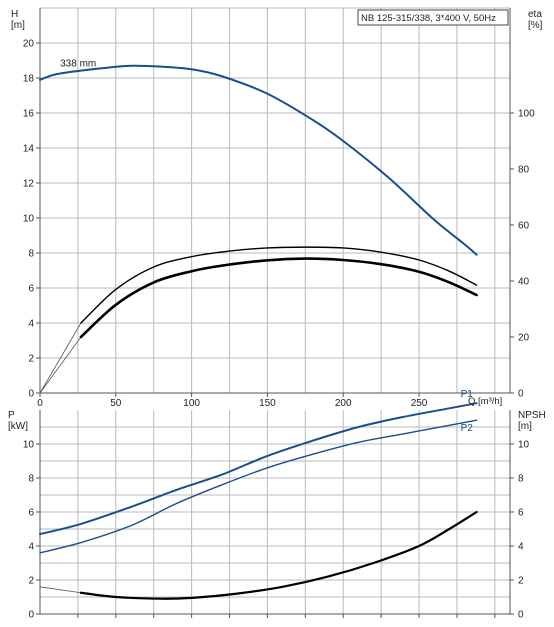 This screenshot has height=627, width=554. What do you see at coordinates (31, 394) in the screenshot?
I see `y-left-tick-label: 0` at bounding box center [31, 394].